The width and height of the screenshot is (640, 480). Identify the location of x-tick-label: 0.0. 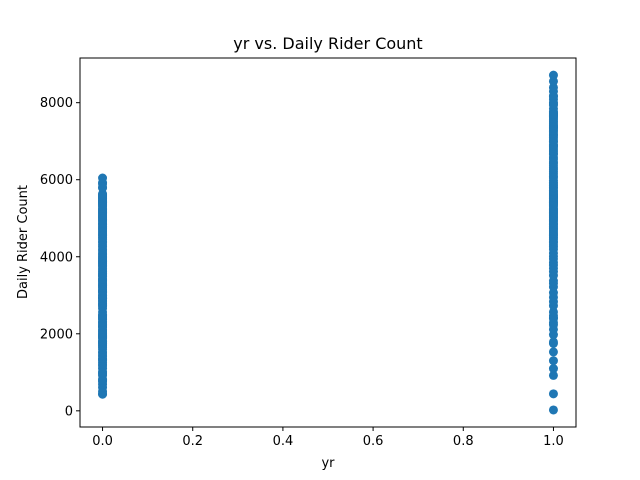
(102, 441).